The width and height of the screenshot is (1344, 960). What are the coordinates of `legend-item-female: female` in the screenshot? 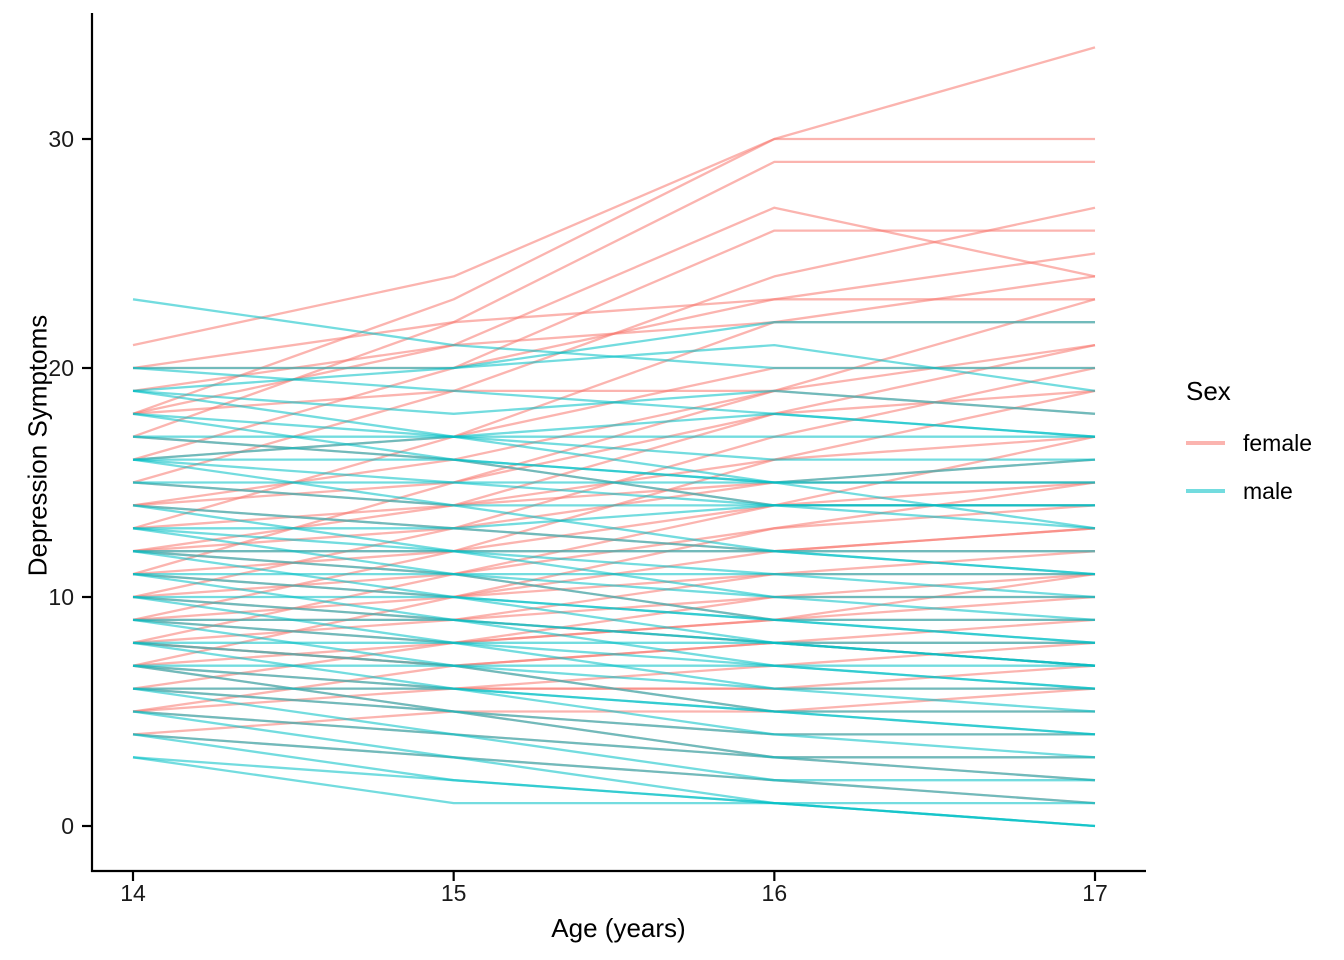 It's located at (1249, 442).